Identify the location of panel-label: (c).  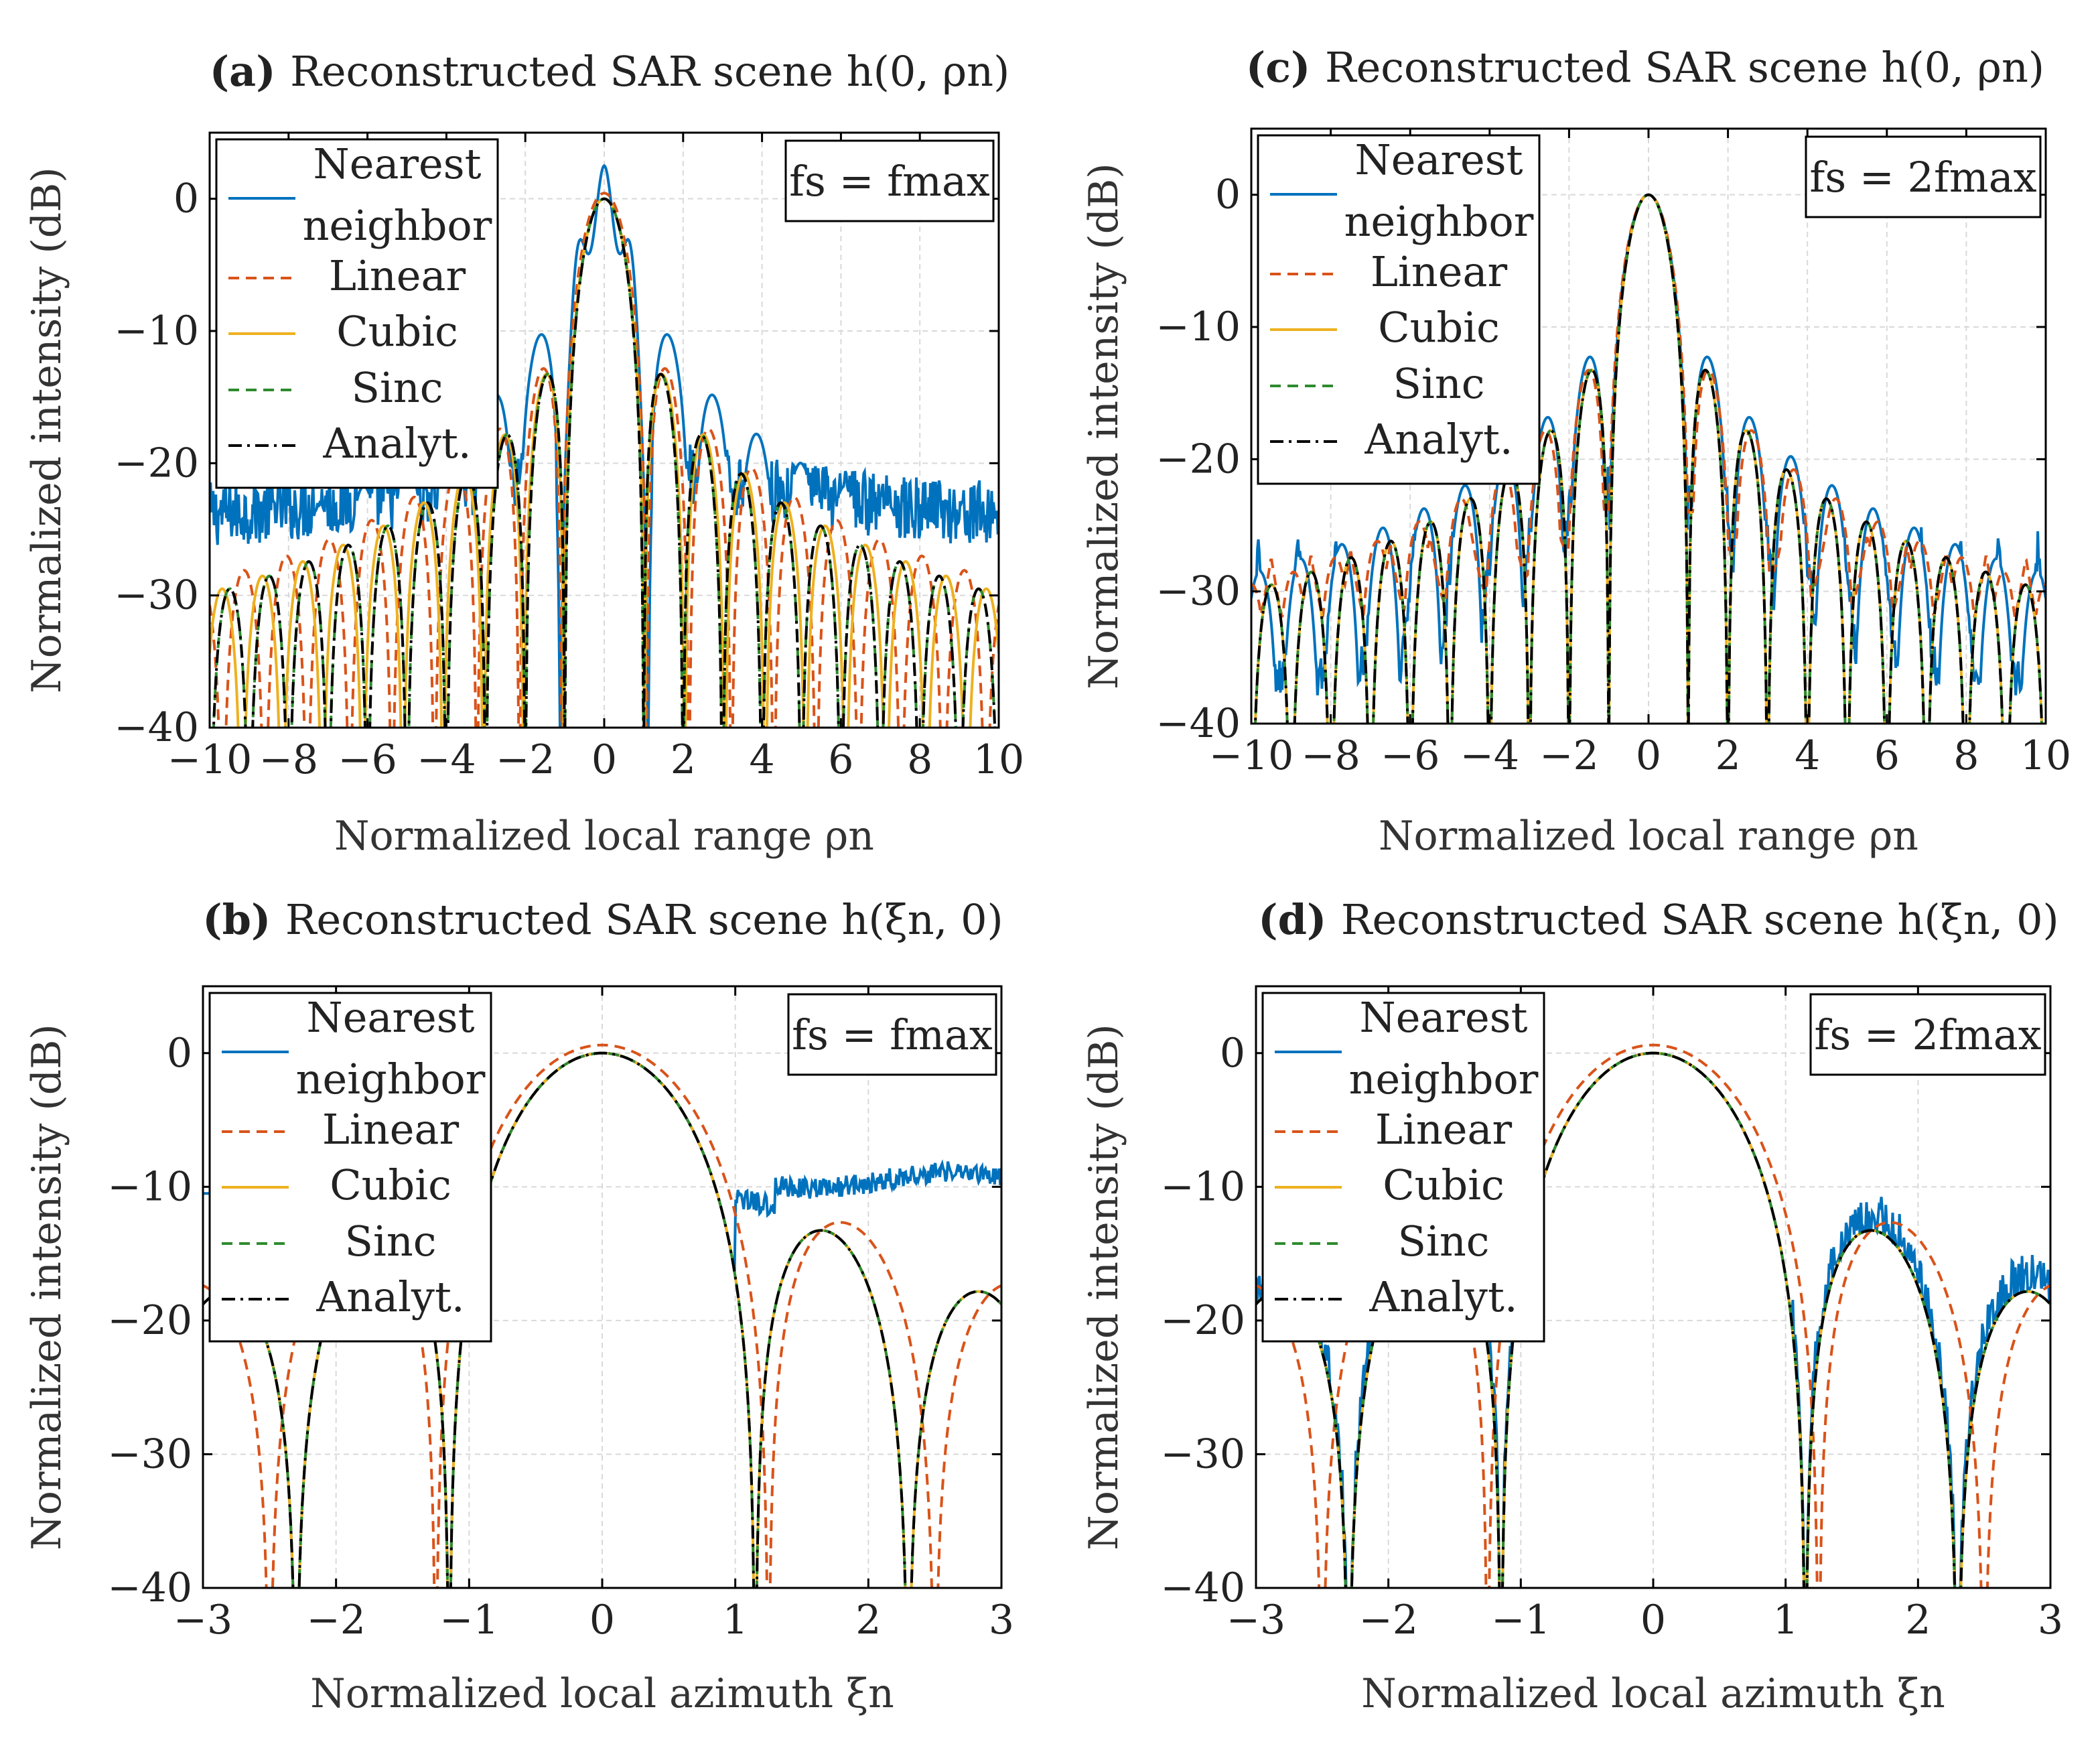
(1285, 67).